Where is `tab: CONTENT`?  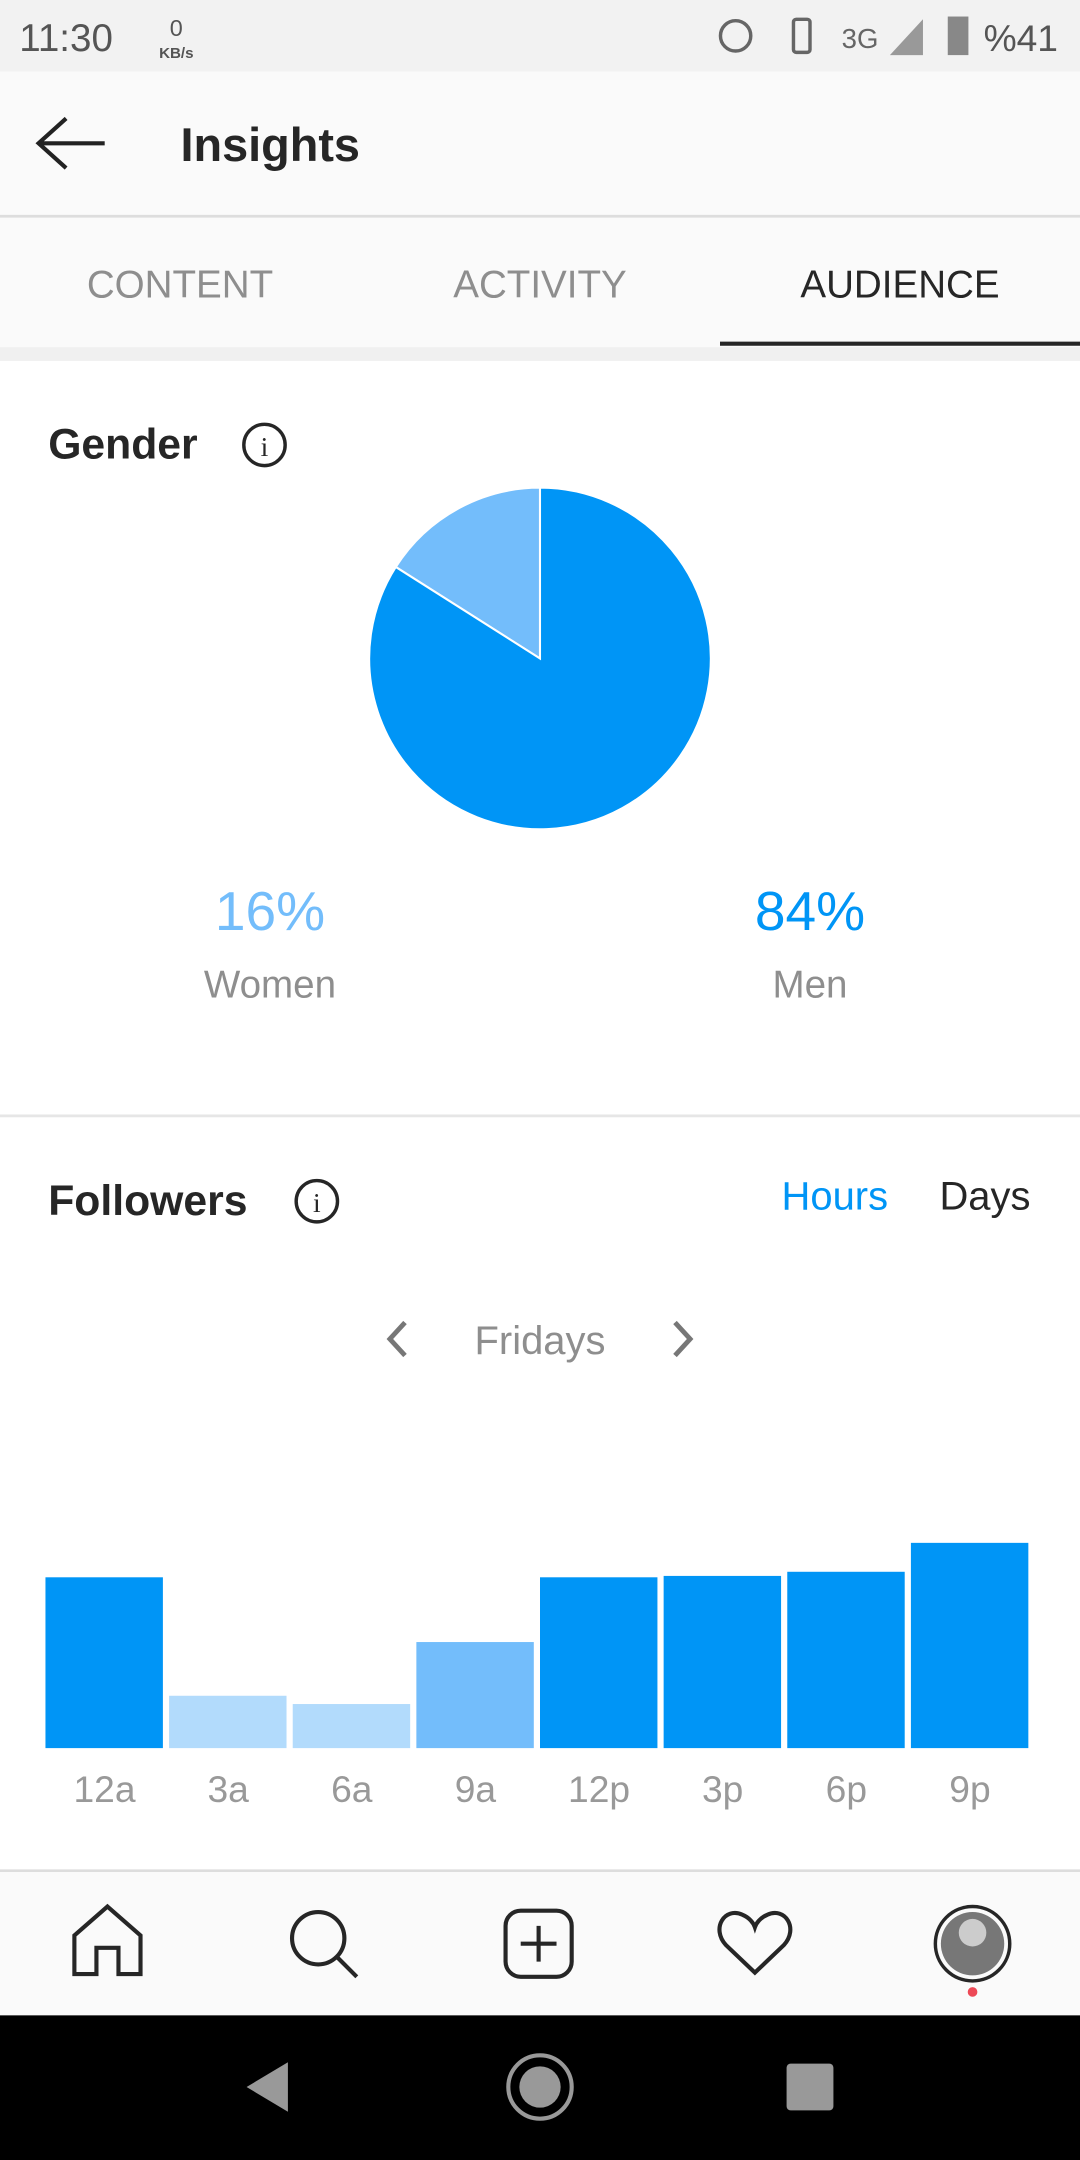
tab: CONTENT is located at coordinates (180, 285).